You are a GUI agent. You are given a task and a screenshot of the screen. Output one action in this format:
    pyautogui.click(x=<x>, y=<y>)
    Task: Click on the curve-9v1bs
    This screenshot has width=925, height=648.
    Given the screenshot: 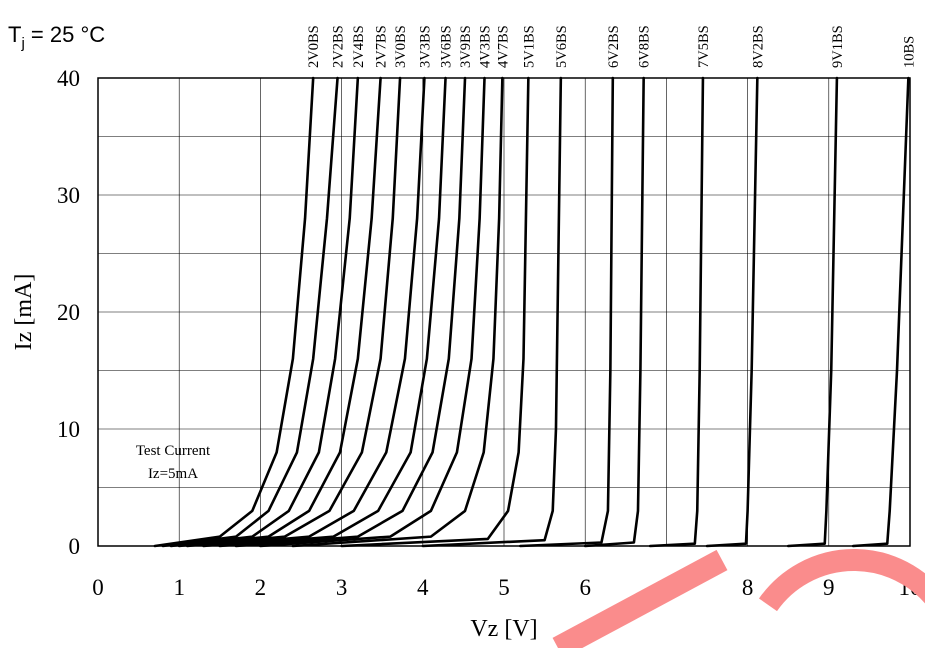 What is the action you would take?
    pyautogui.click(x=812, y=312)
    